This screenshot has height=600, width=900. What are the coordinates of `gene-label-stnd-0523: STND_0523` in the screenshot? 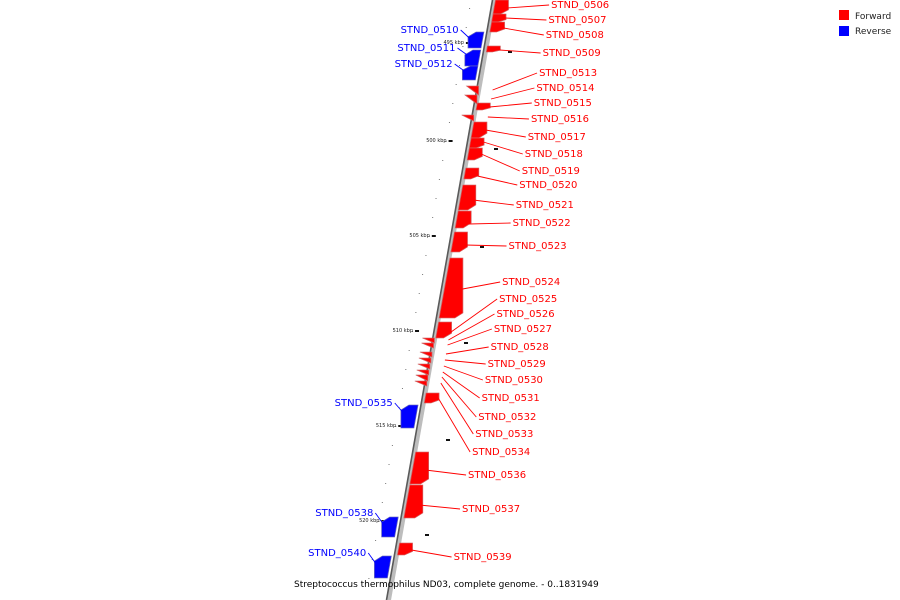 It's located at (538, 246).